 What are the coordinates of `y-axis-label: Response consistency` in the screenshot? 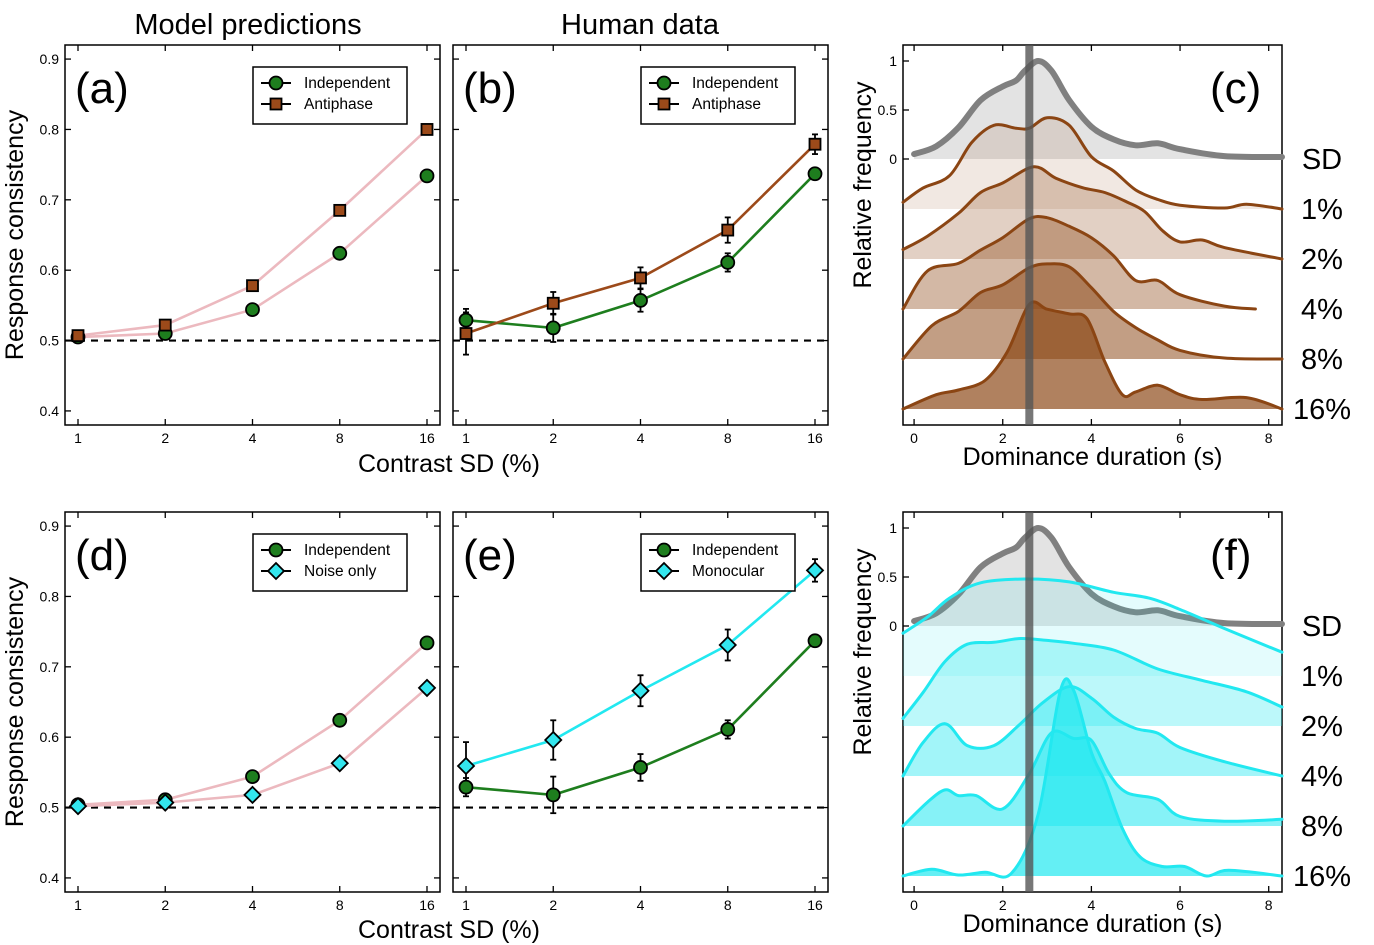 It's located at (15, 701).